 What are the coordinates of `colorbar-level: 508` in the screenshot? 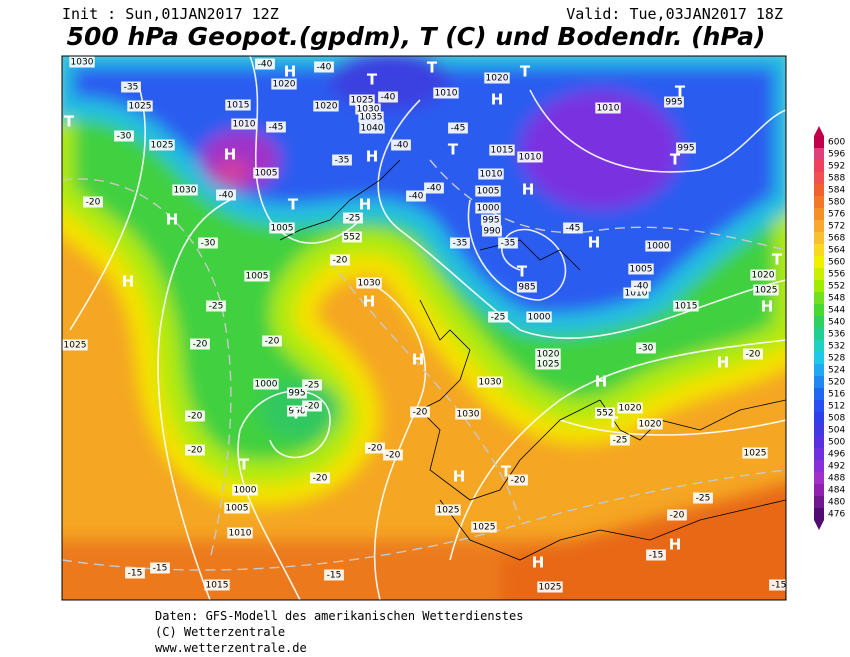 It's located at (836, 419).